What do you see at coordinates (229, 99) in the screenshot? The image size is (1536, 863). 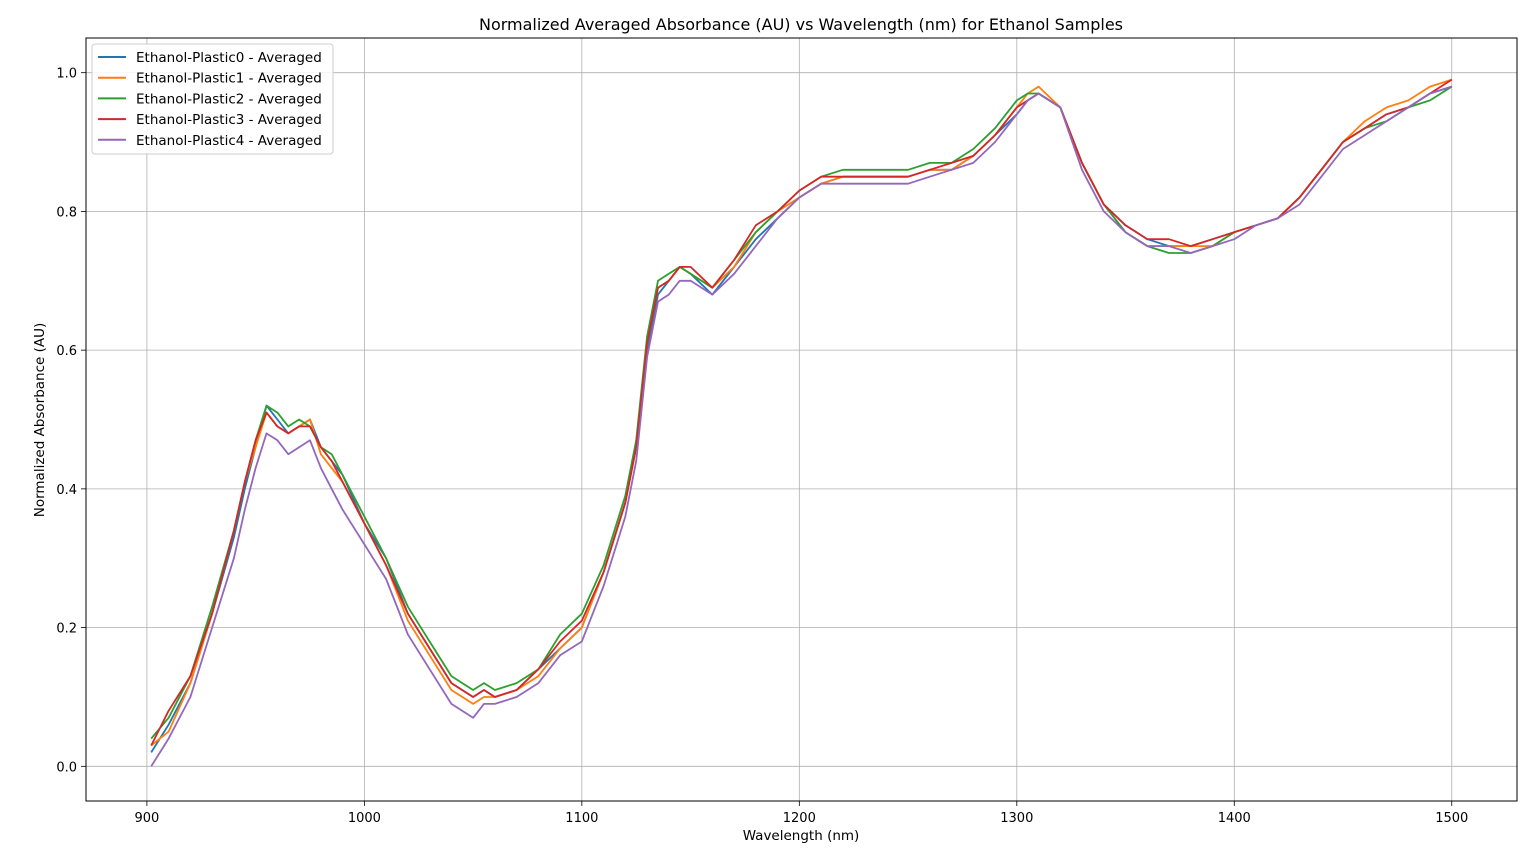 I see `legend-label-2: Ethanol-Plastic2 - Averaged` at bounding box center [229, 99].